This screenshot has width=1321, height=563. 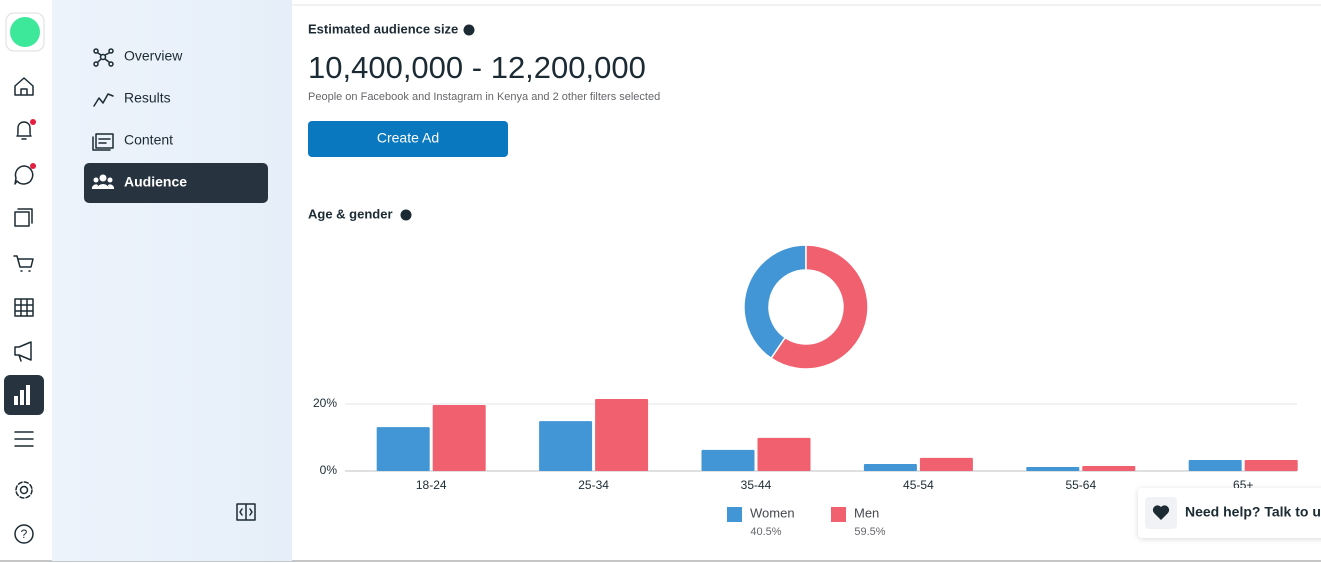 I want to click on section-title: Age & gender, so click(x=350, y=213).